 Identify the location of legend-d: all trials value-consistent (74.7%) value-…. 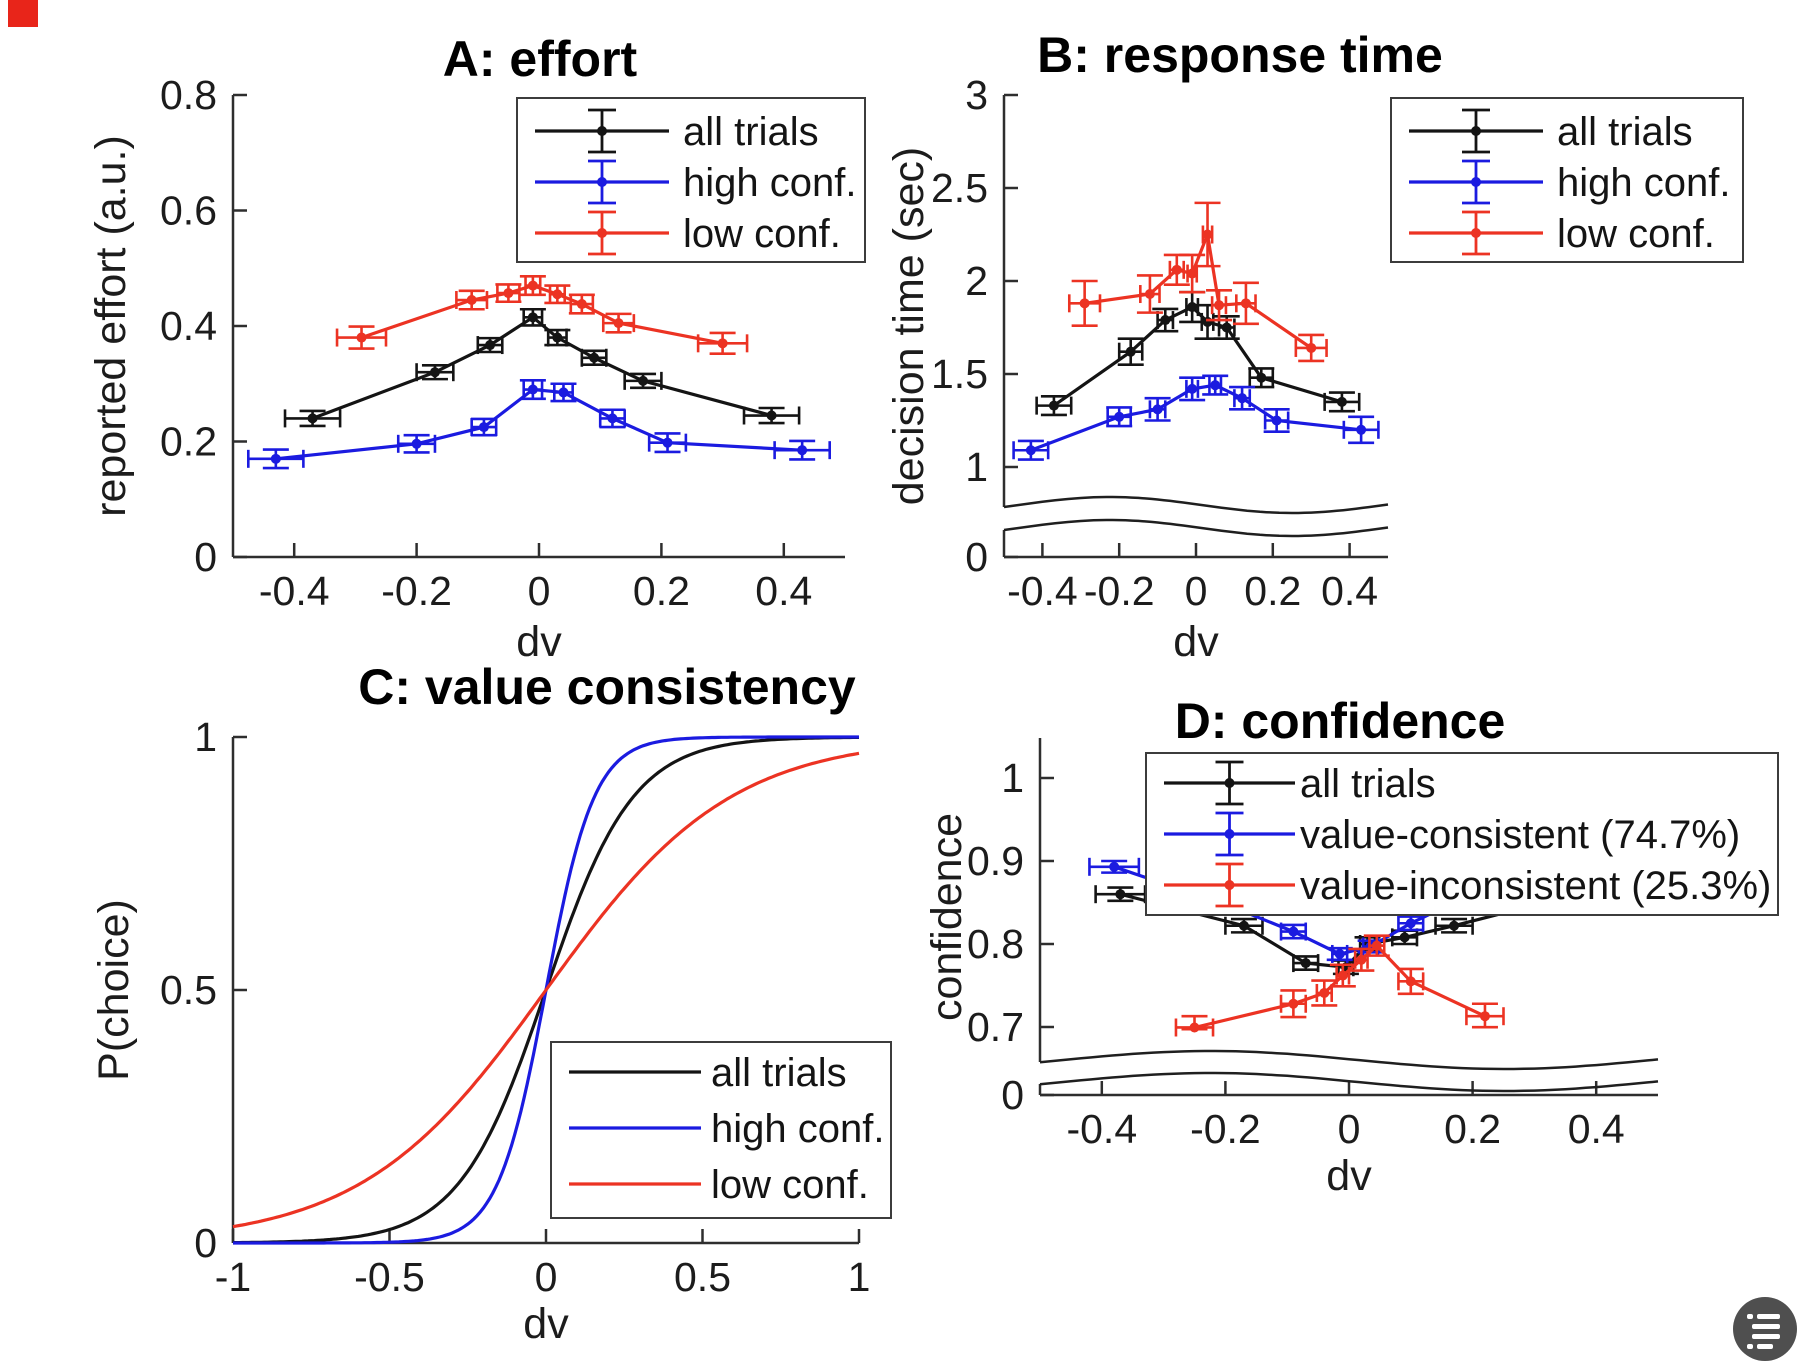
(1462, 834).